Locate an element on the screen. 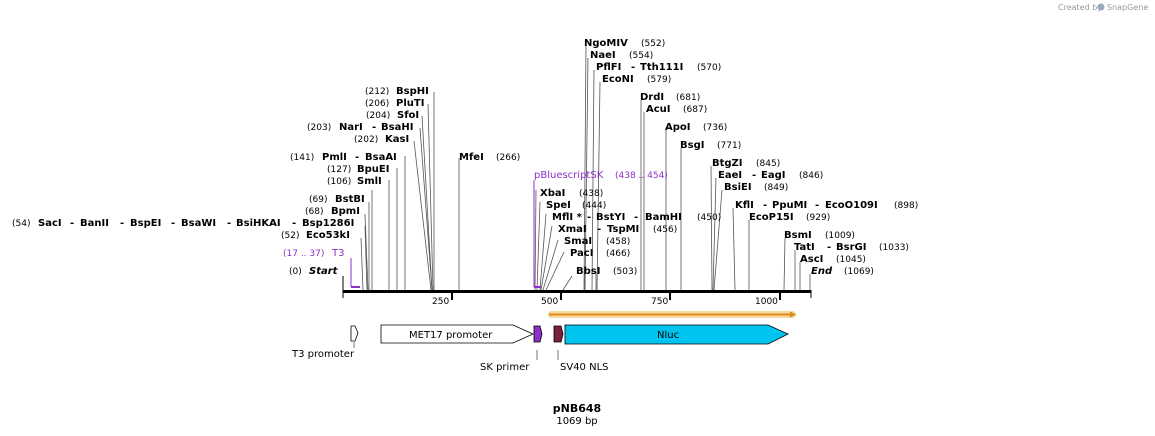 The width and height of the screenshot is (1155, 436). snapgene-logo-icon is located at coordinates (1101, 7).